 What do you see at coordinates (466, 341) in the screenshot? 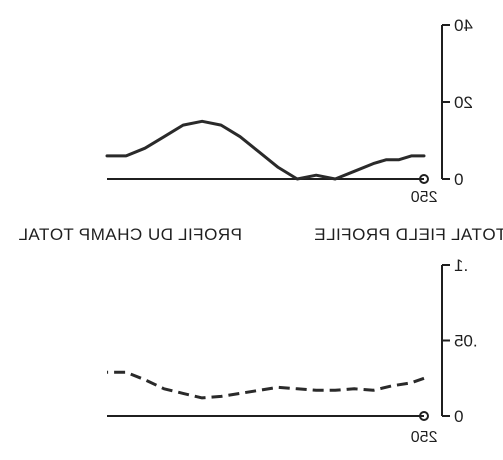
I see `y-tick-label: .05` at bounding box center [466, 341].